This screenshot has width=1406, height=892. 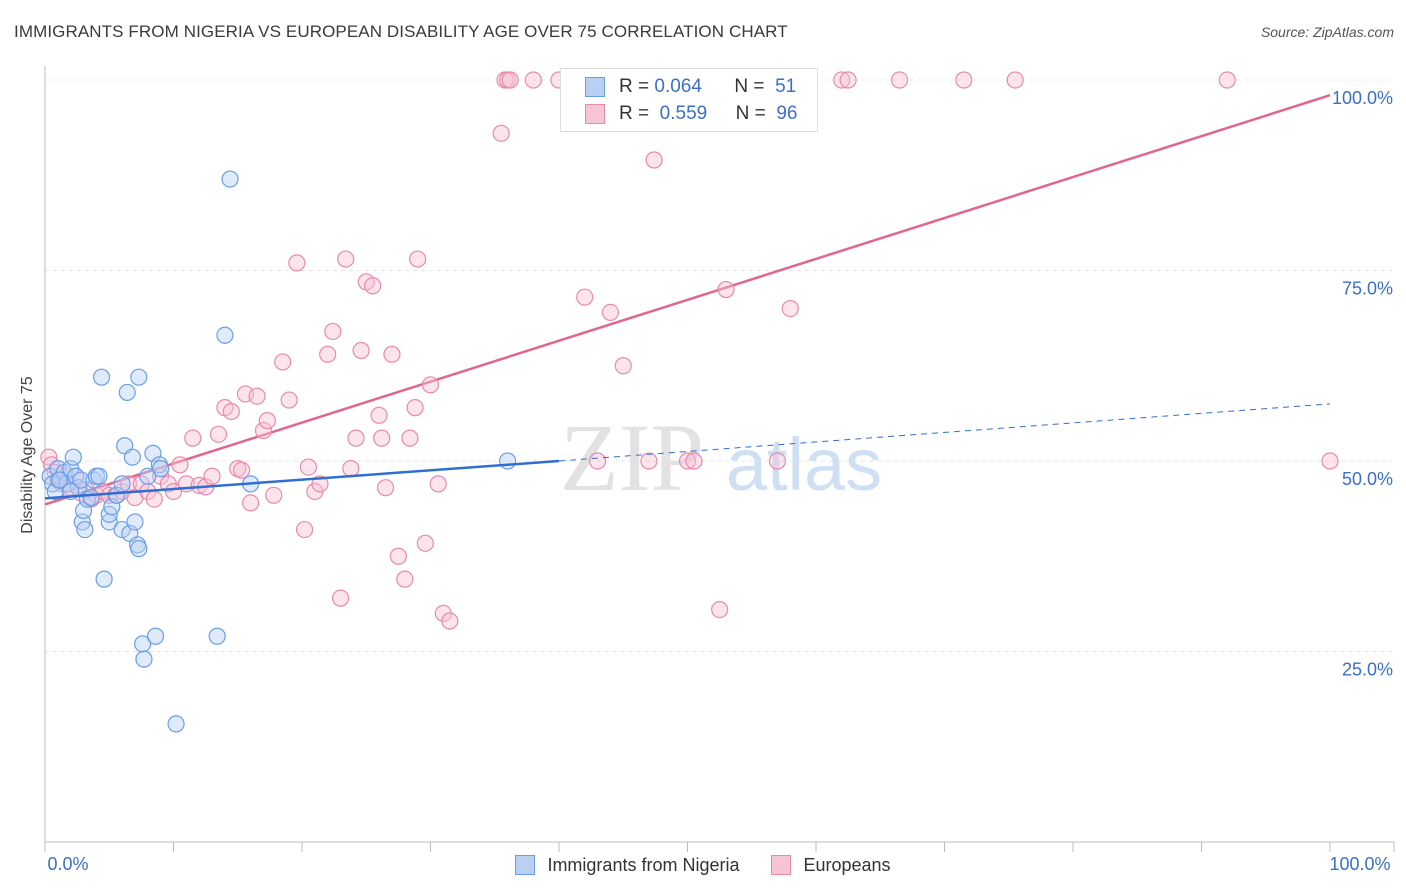 I want to click on y-tick-label: 50.0%, so click(x=1367, y=479).